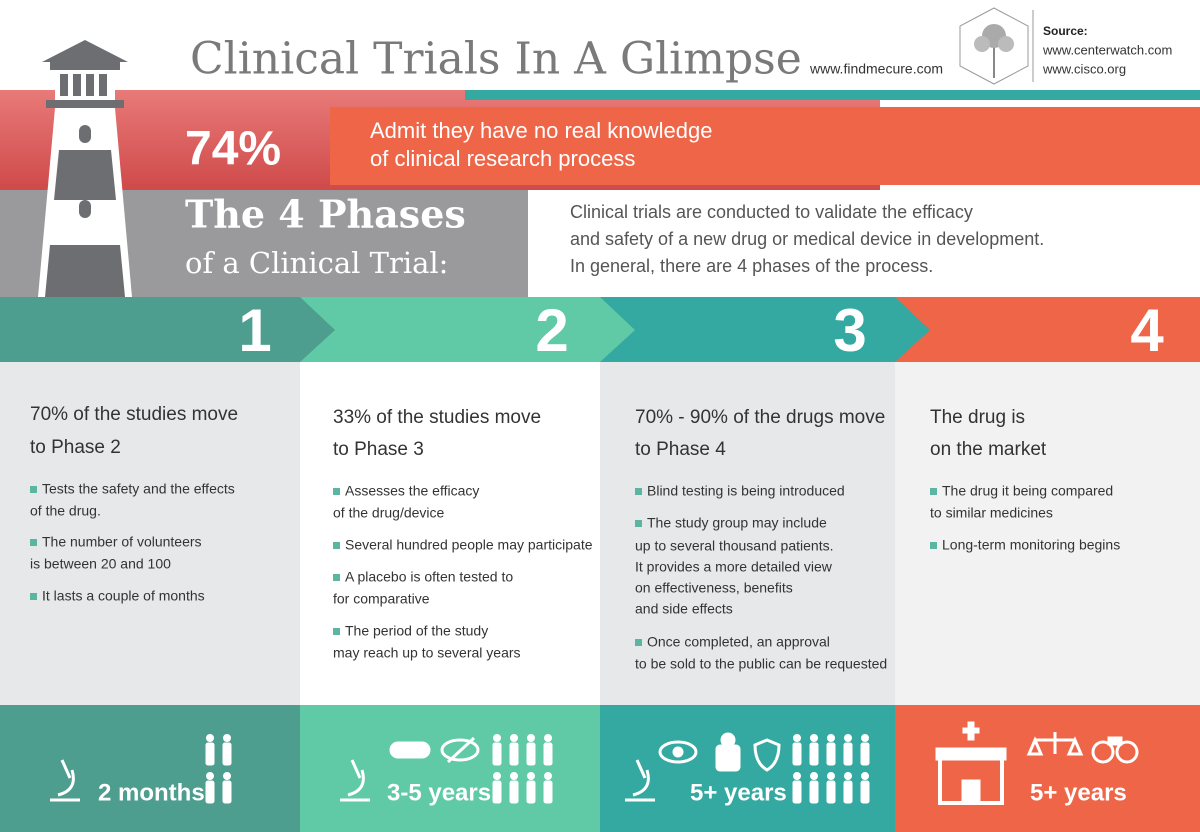 This screenshot has width=1200, height=832. I want to click on pill-eye-icons, so click(585, 752).